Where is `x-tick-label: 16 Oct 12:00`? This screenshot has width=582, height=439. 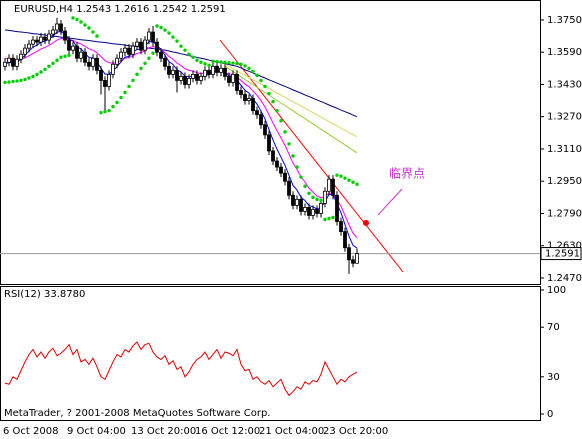 x-tick-label: 16 Oct 12:00 is located at coordinates (227, 431).